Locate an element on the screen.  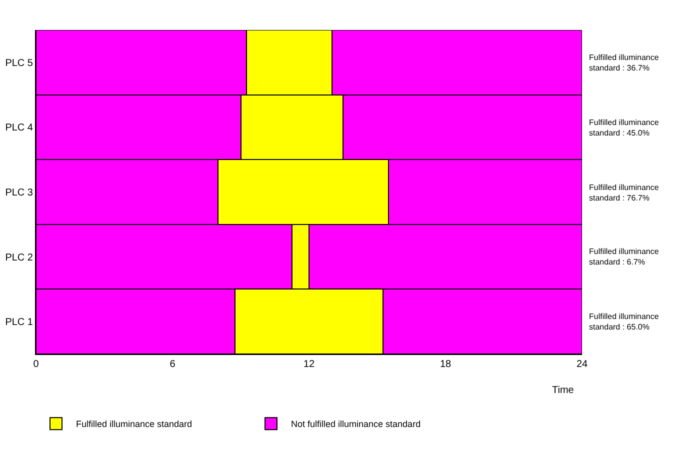
text: Fulfilled illuminance standard : 65.0% is located at coordinates (624, 322).